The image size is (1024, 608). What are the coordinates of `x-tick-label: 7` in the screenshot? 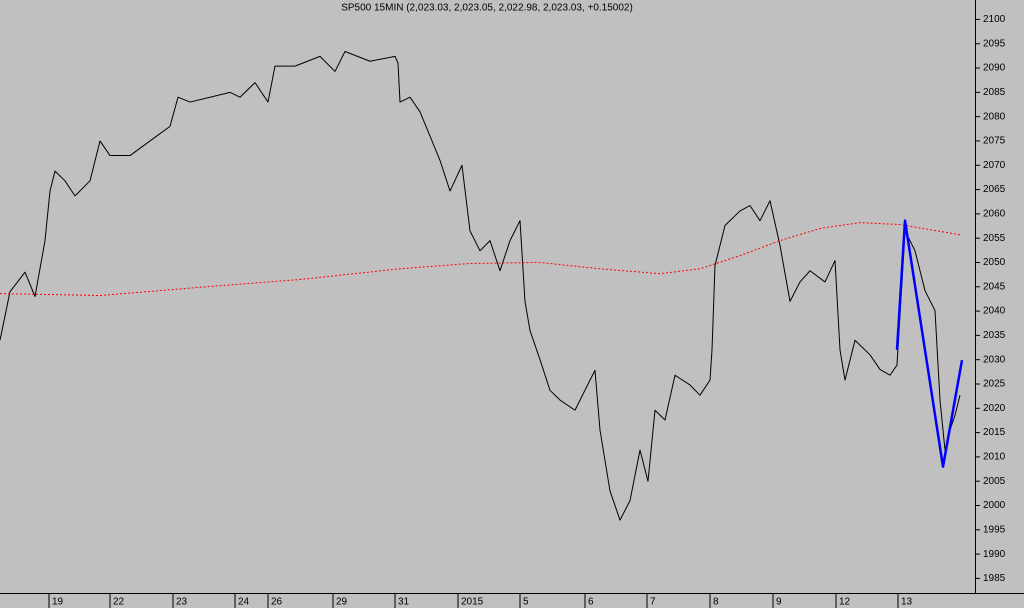 It's located at (653, 602).